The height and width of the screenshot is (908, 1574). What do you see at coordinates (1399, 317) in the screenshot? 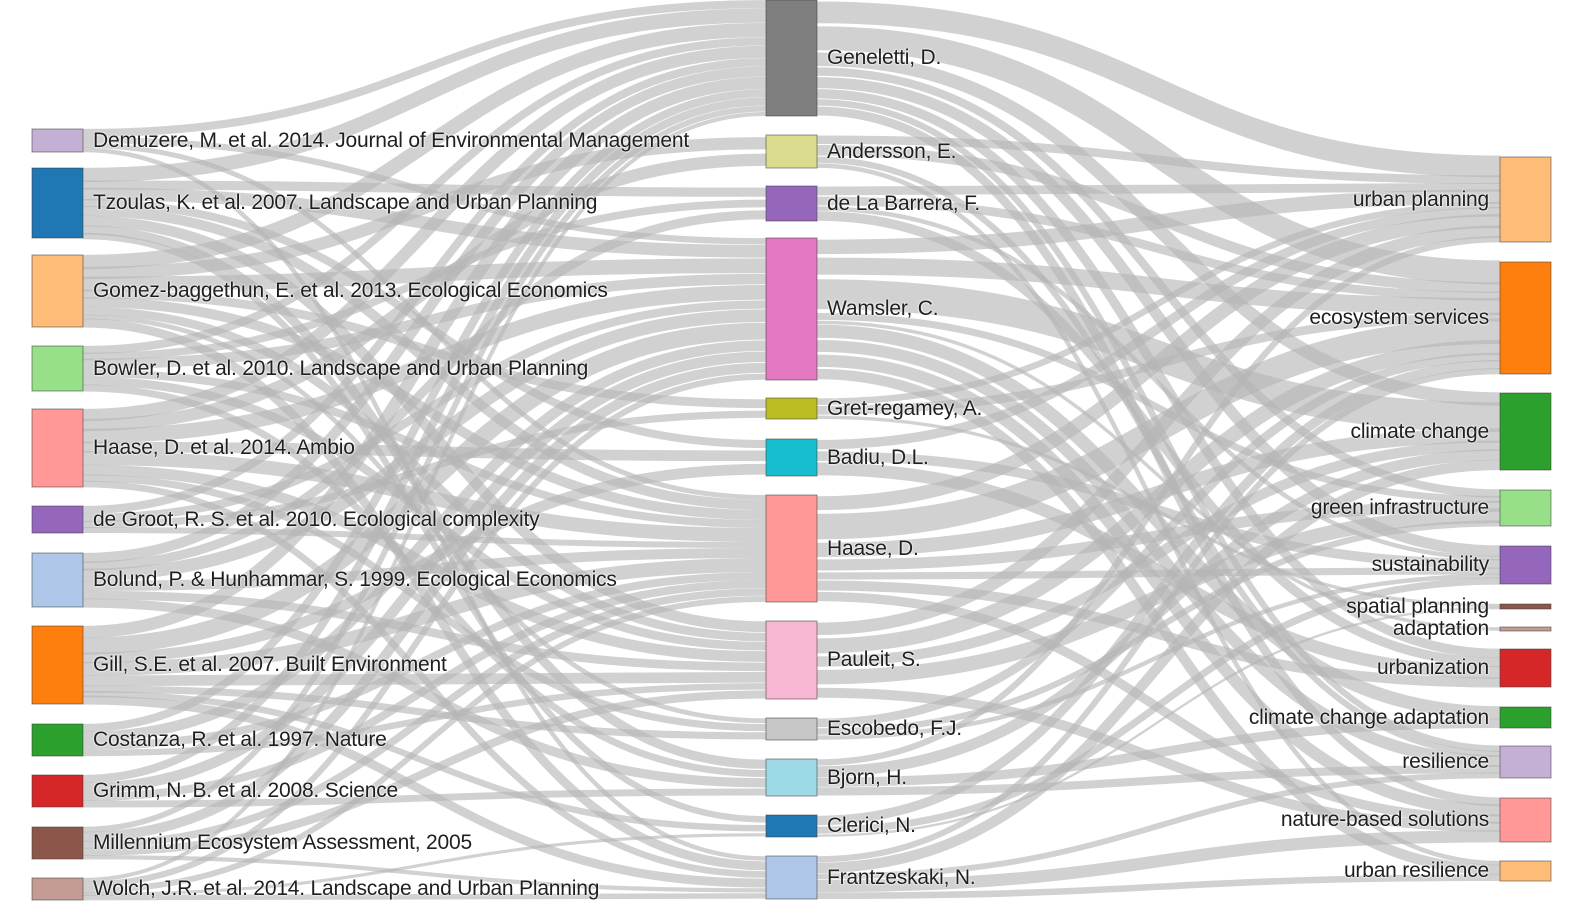
I see `node-label-right: ecosystem services` at bounding box center [1399, 317].